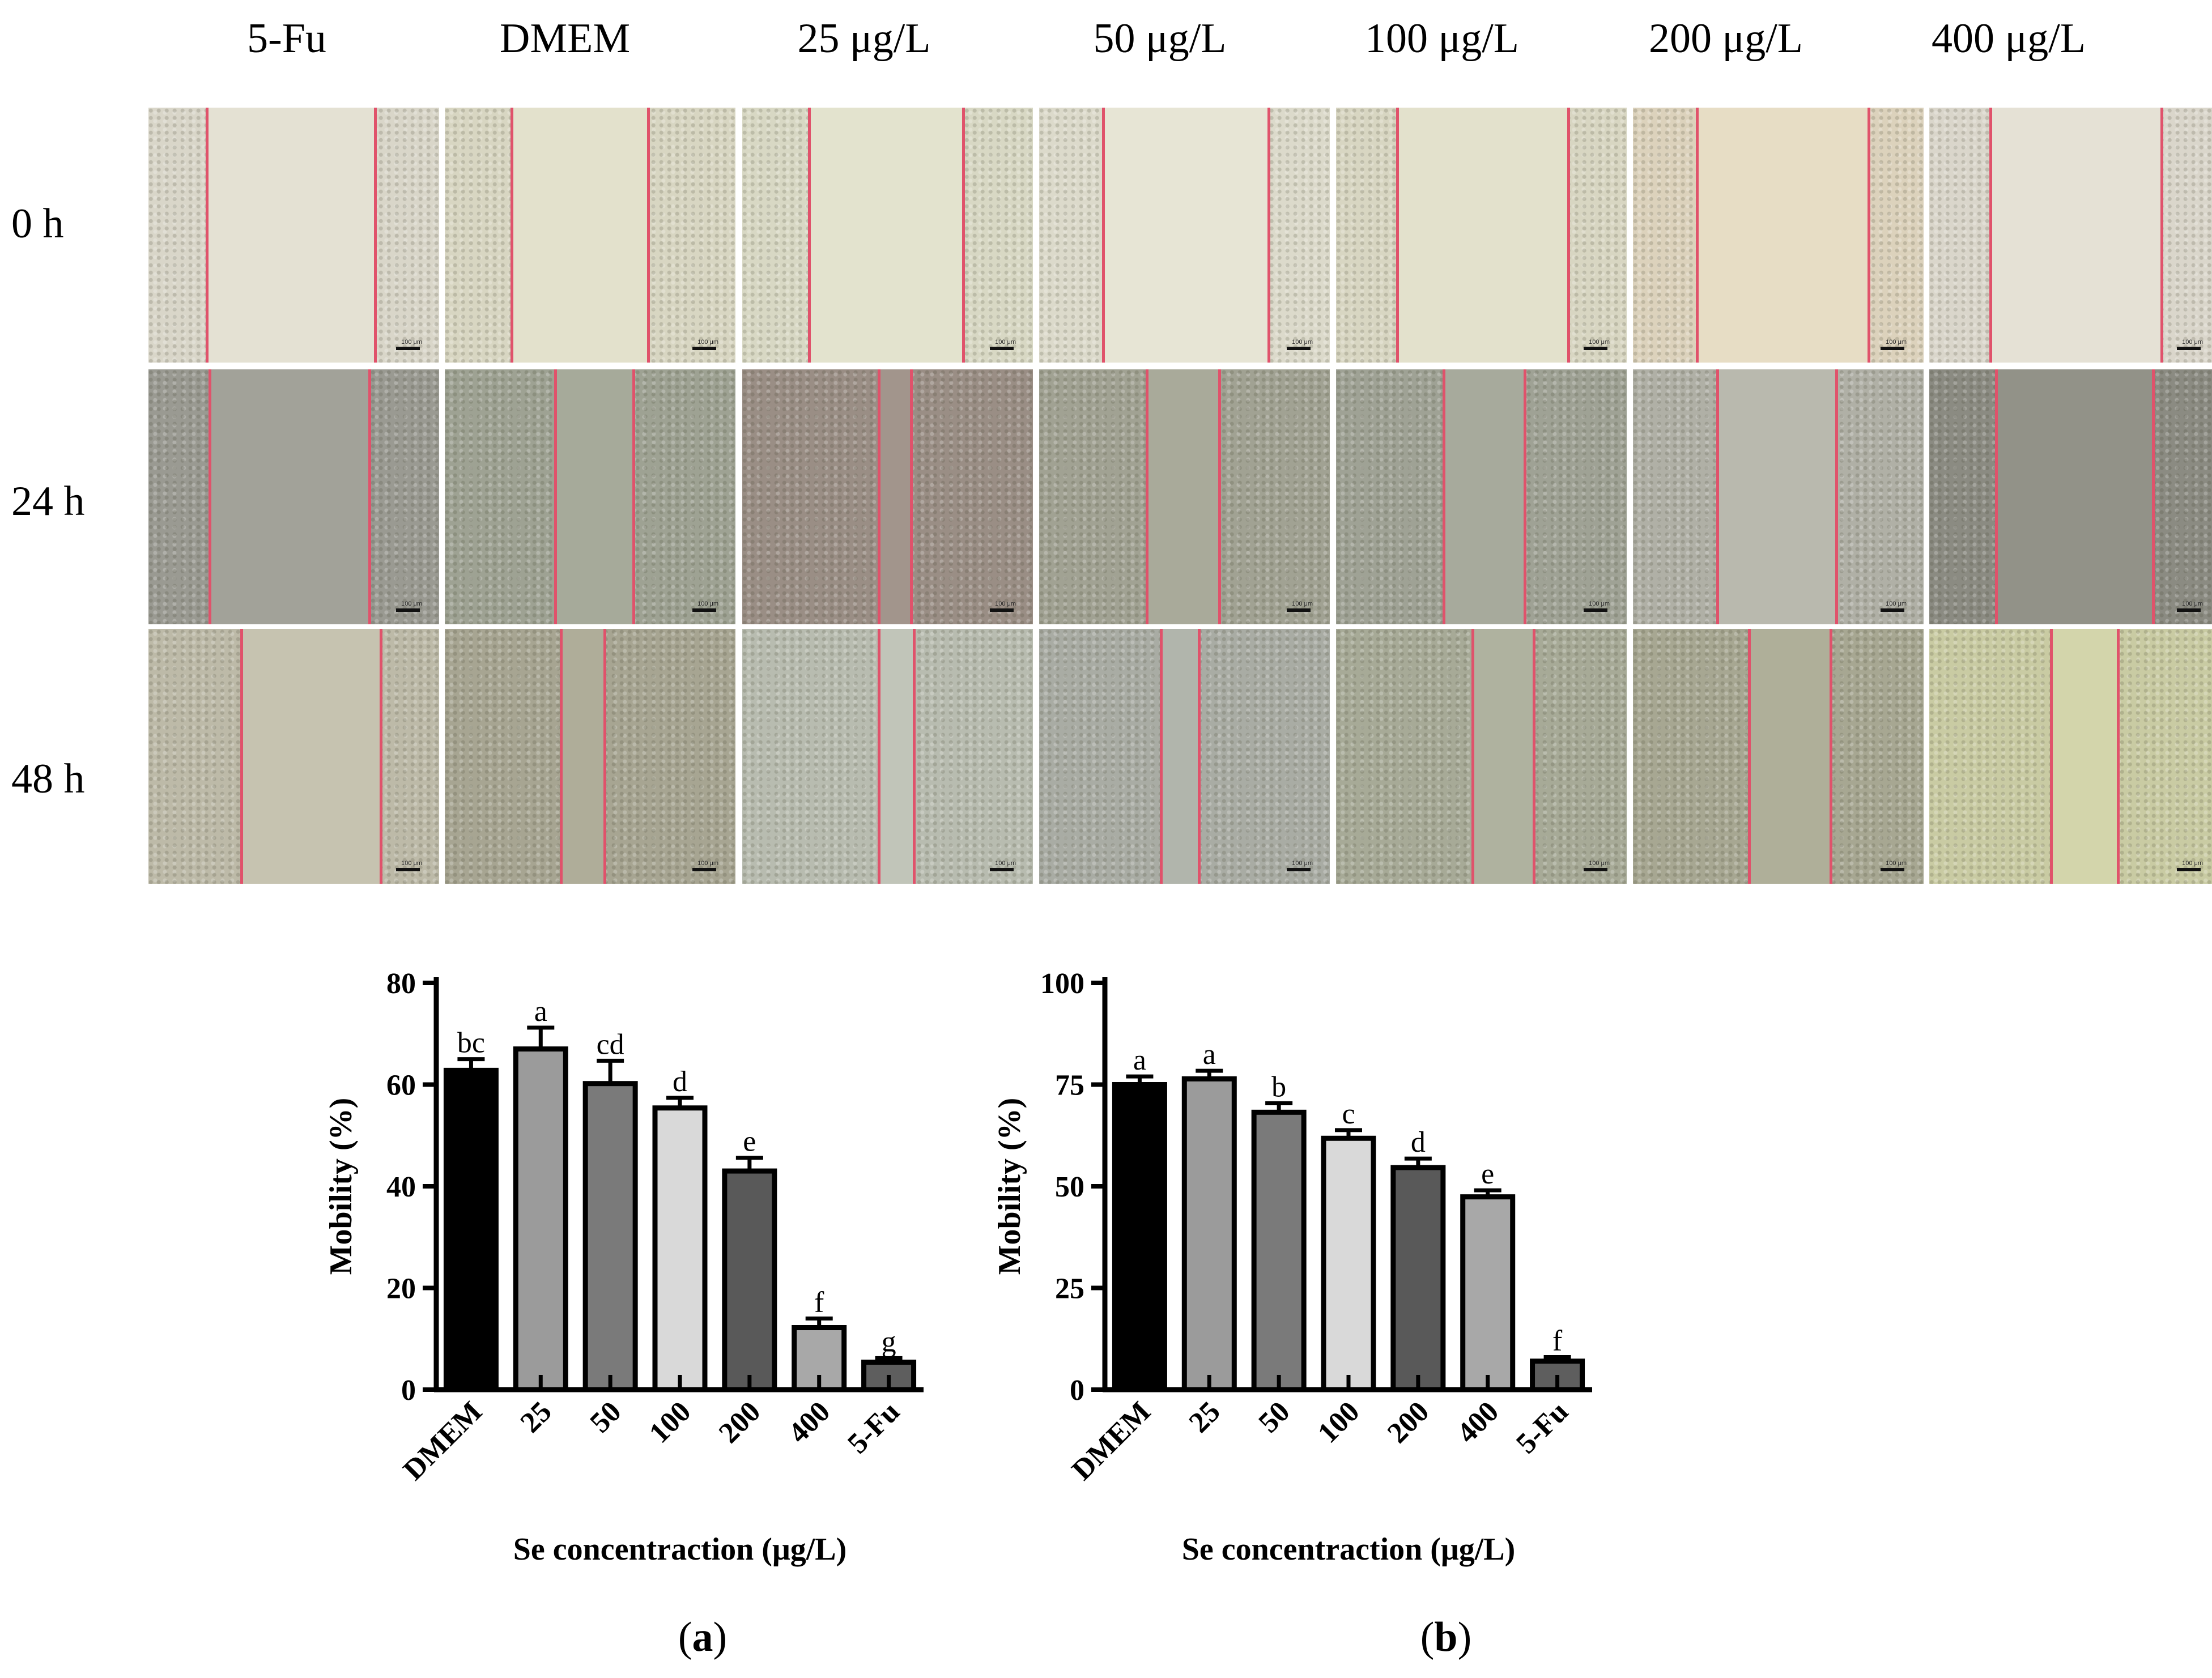  I want to click on significance-letter: c, so click(1348, 1114).